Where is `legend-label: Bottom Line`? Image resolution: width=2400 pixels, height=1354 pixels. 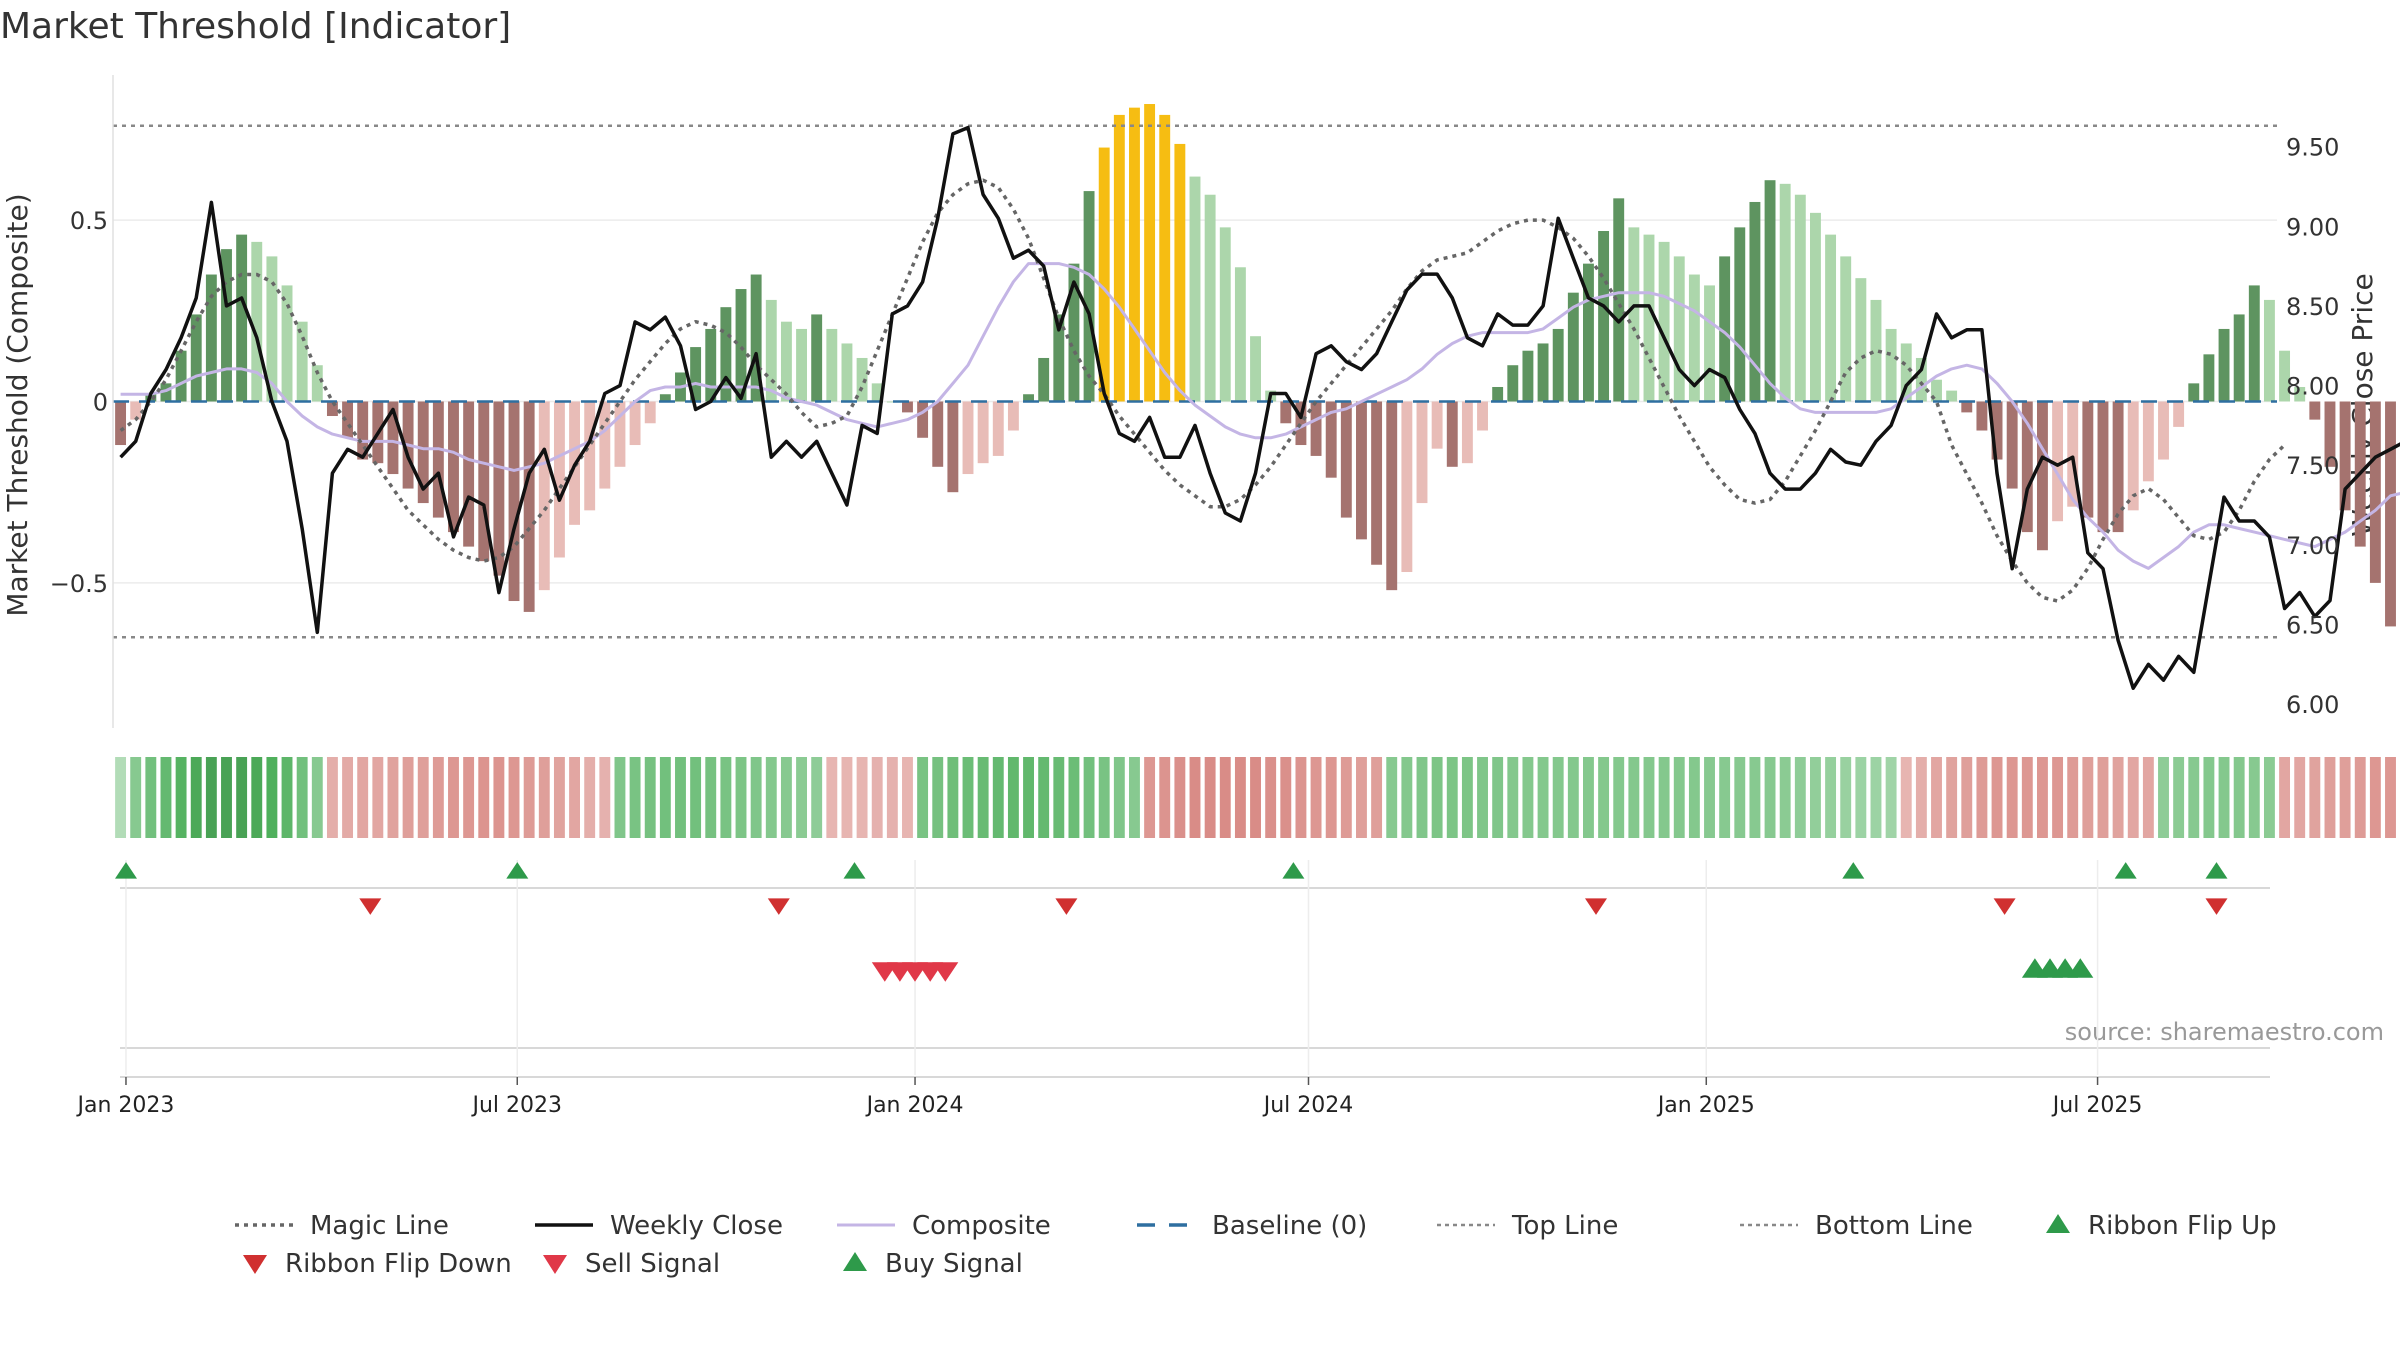
legend-label: Bottom Line is located at coordinates (1894, 1226).